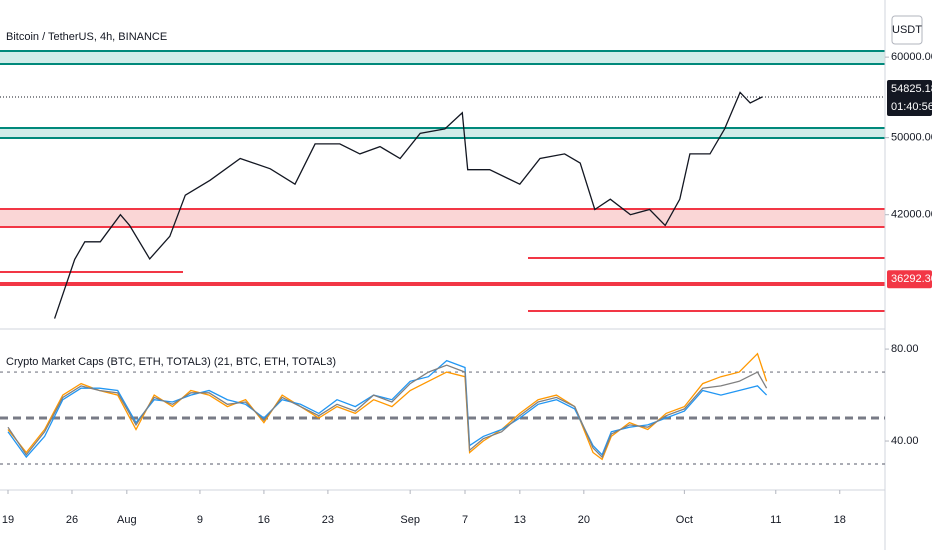 This screenshot has height=550, width=932. What do you see at coordinates (328, 520) in the screenshot?
I see `x-tick-label: 23` at bounding box center [328, 520].